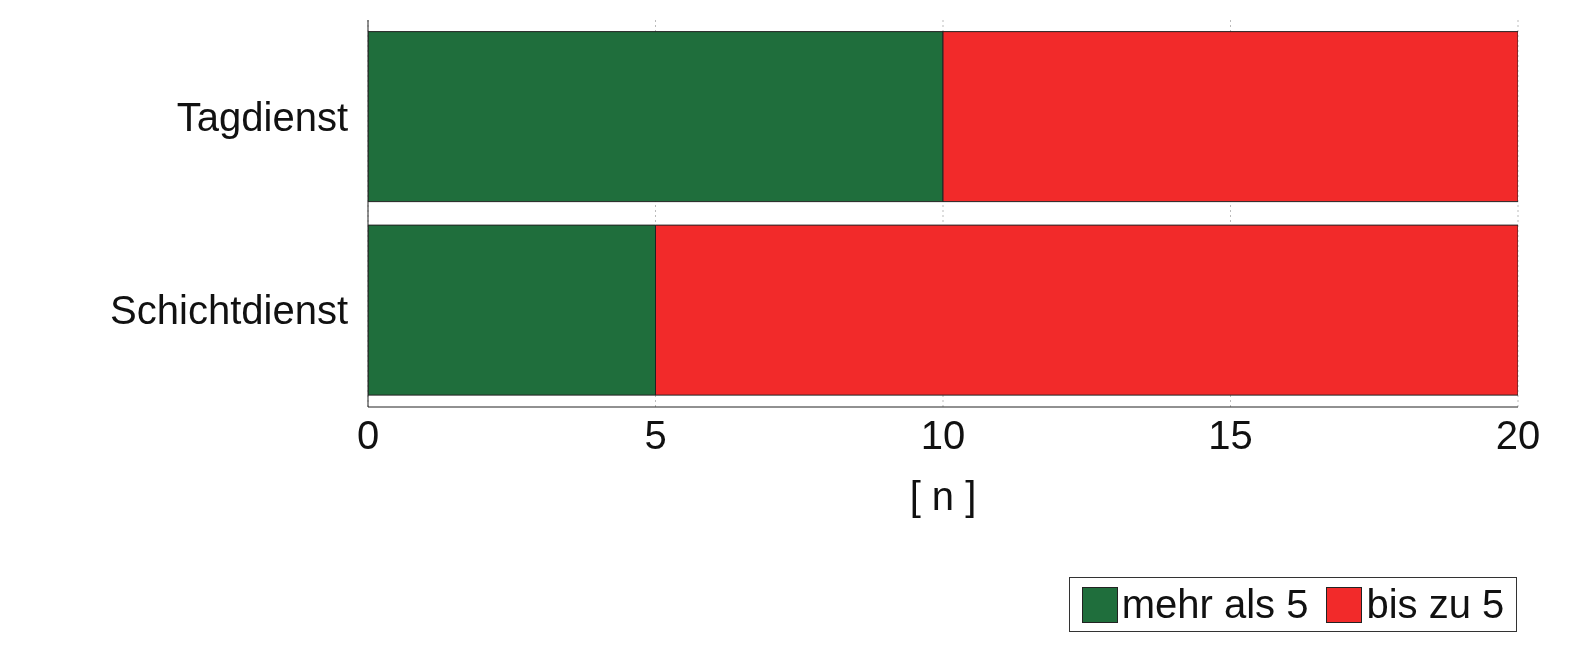  I want to click on x-tick-label: 15, so click(1230, 435).